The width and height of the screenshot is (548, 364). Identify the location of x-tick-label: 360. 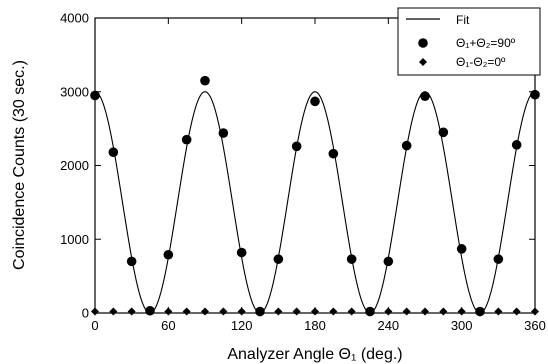
(535, 325).